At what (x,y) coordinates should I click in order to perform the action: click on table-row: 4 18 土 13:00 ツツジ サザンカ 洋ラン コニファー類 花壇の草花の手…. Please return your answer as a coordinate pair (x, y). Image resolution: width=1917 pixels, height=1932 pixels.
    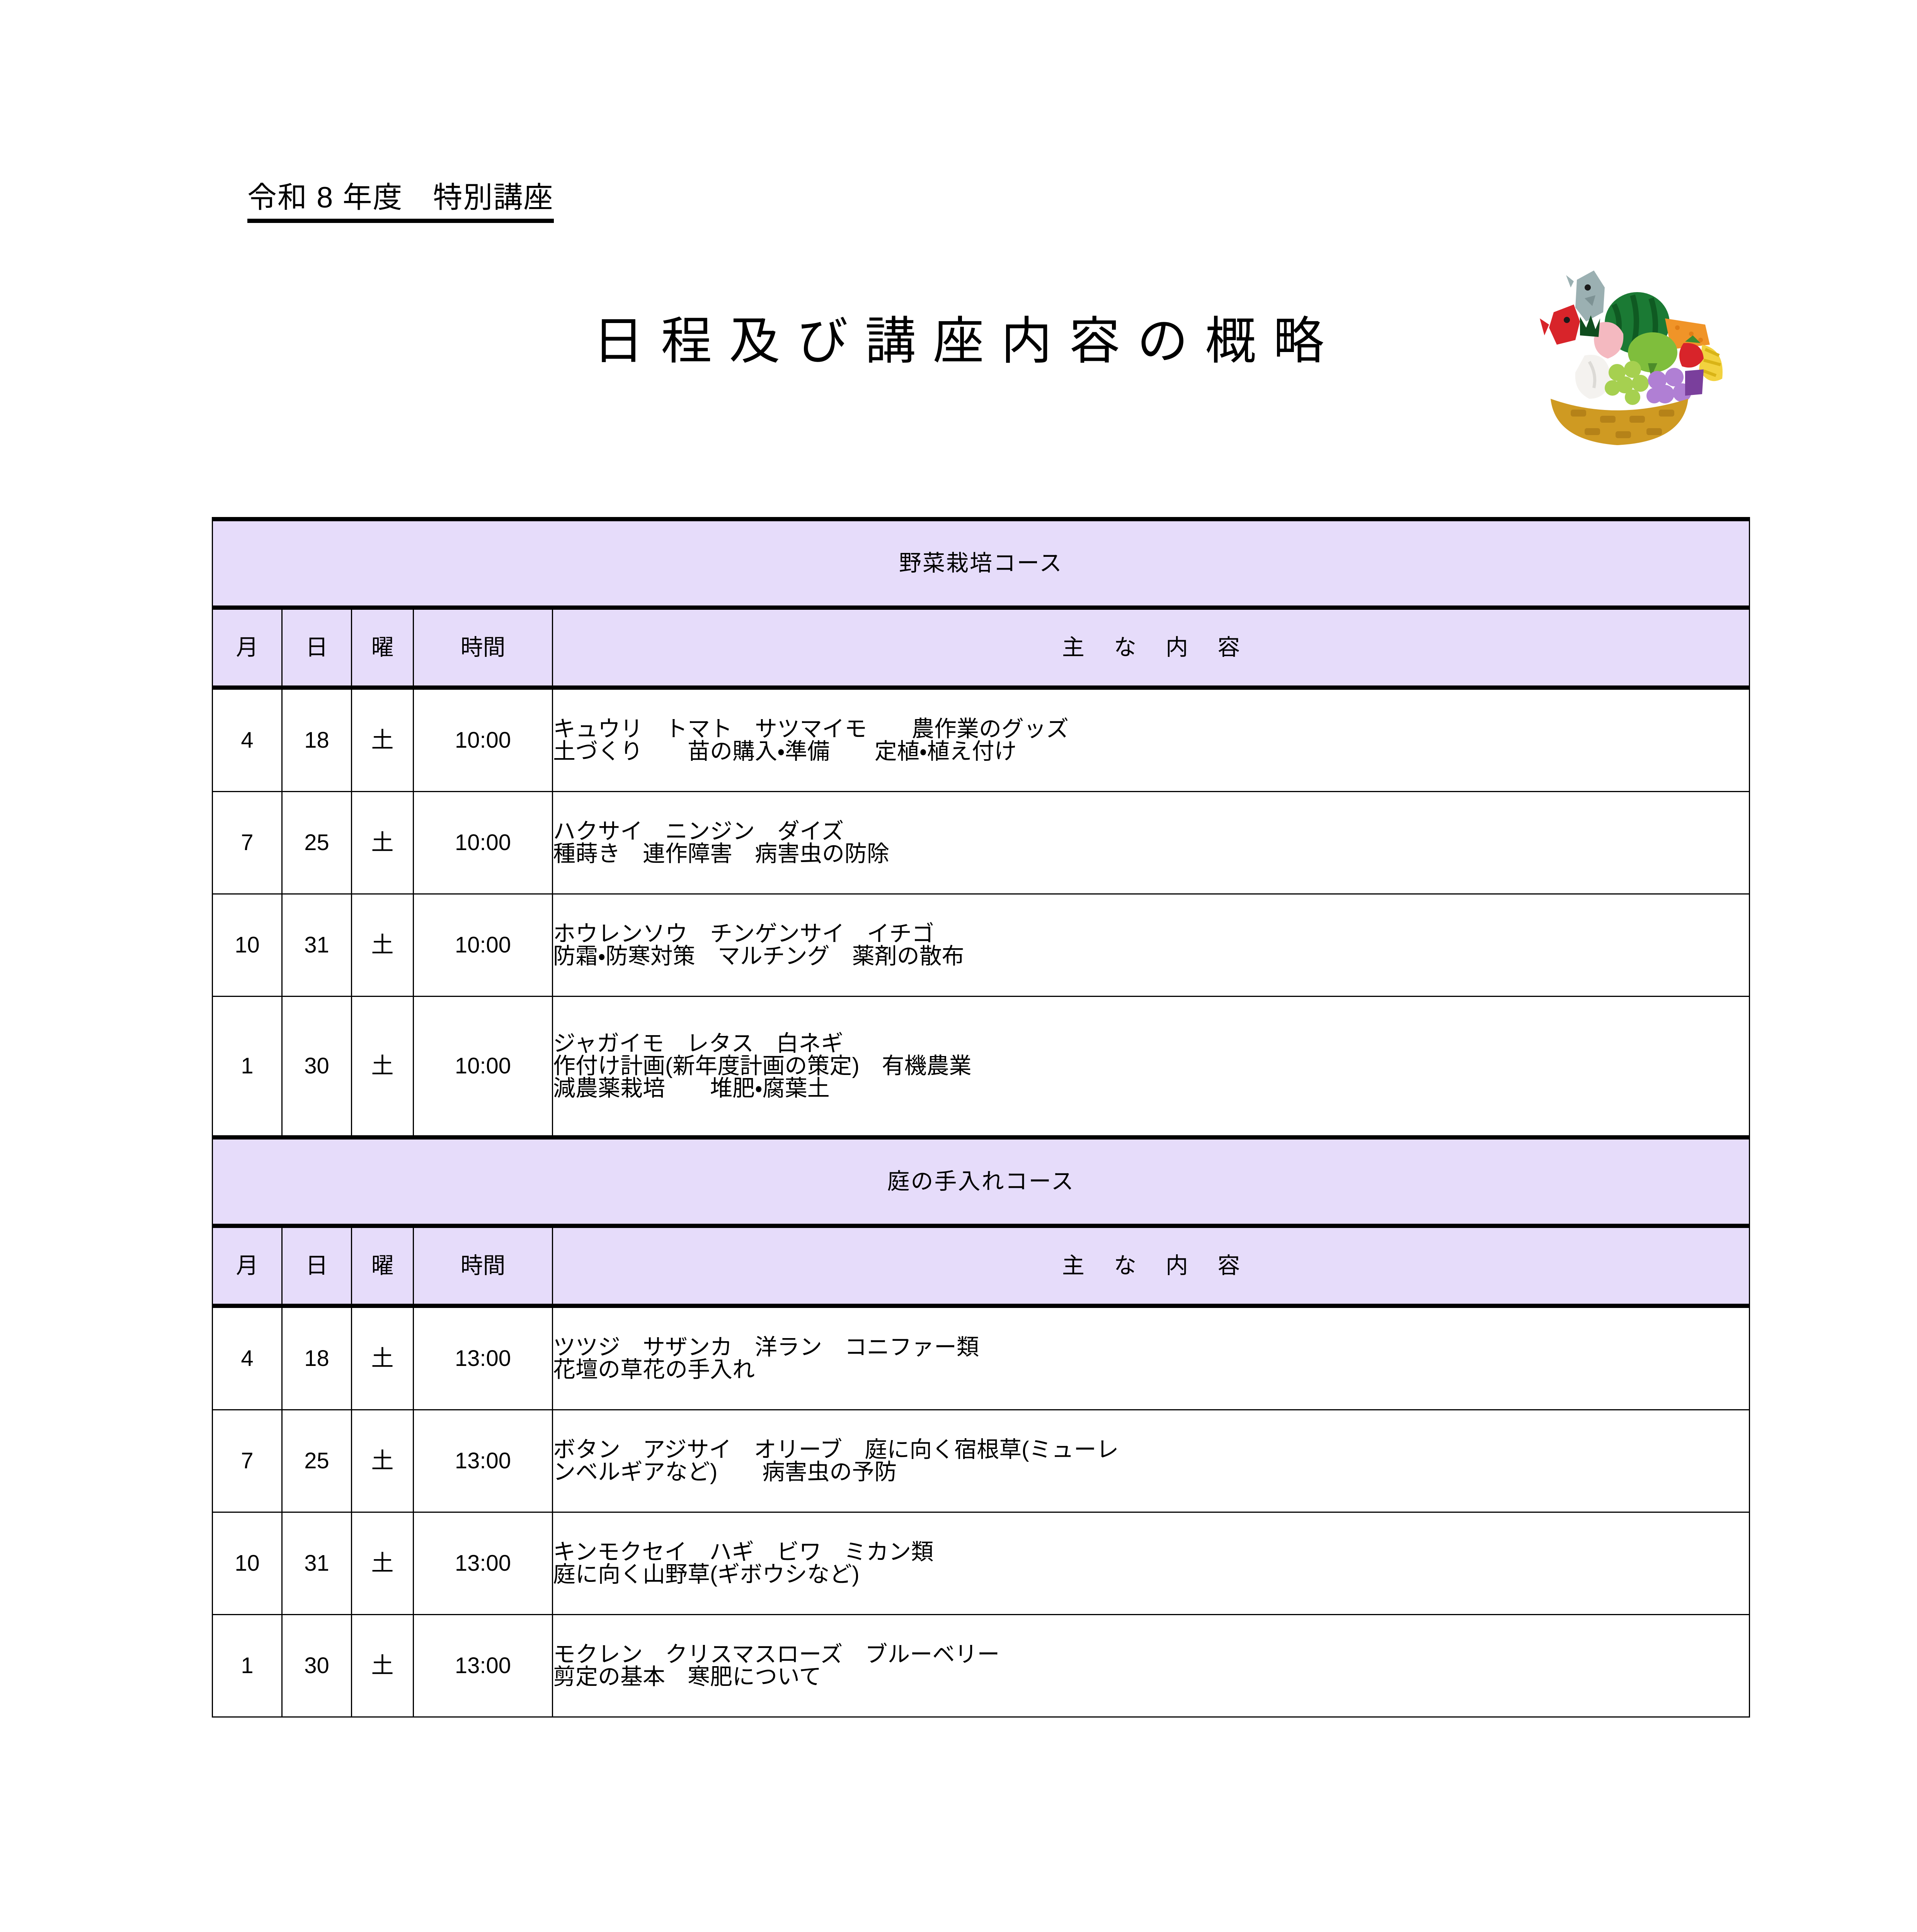
    Looking at the image, I should click on (981, 1357).